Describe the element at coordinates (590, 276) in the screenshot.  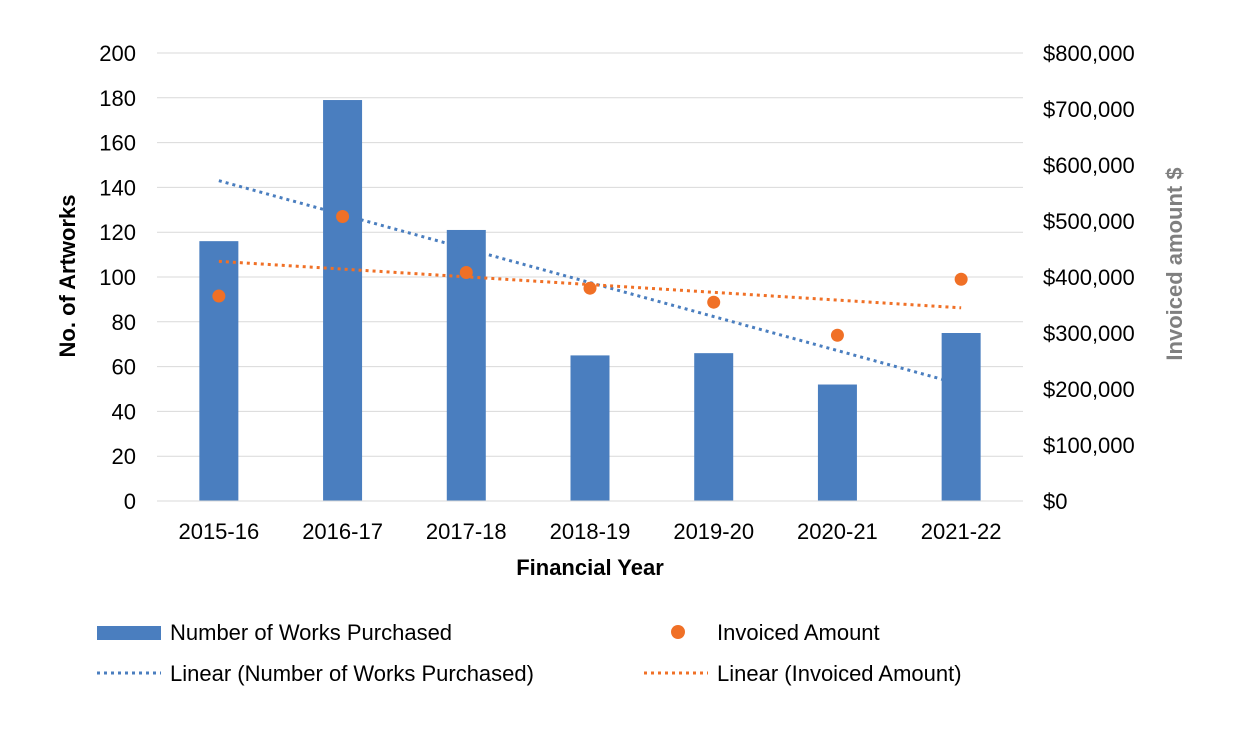
I see `scatter-series` at that location.